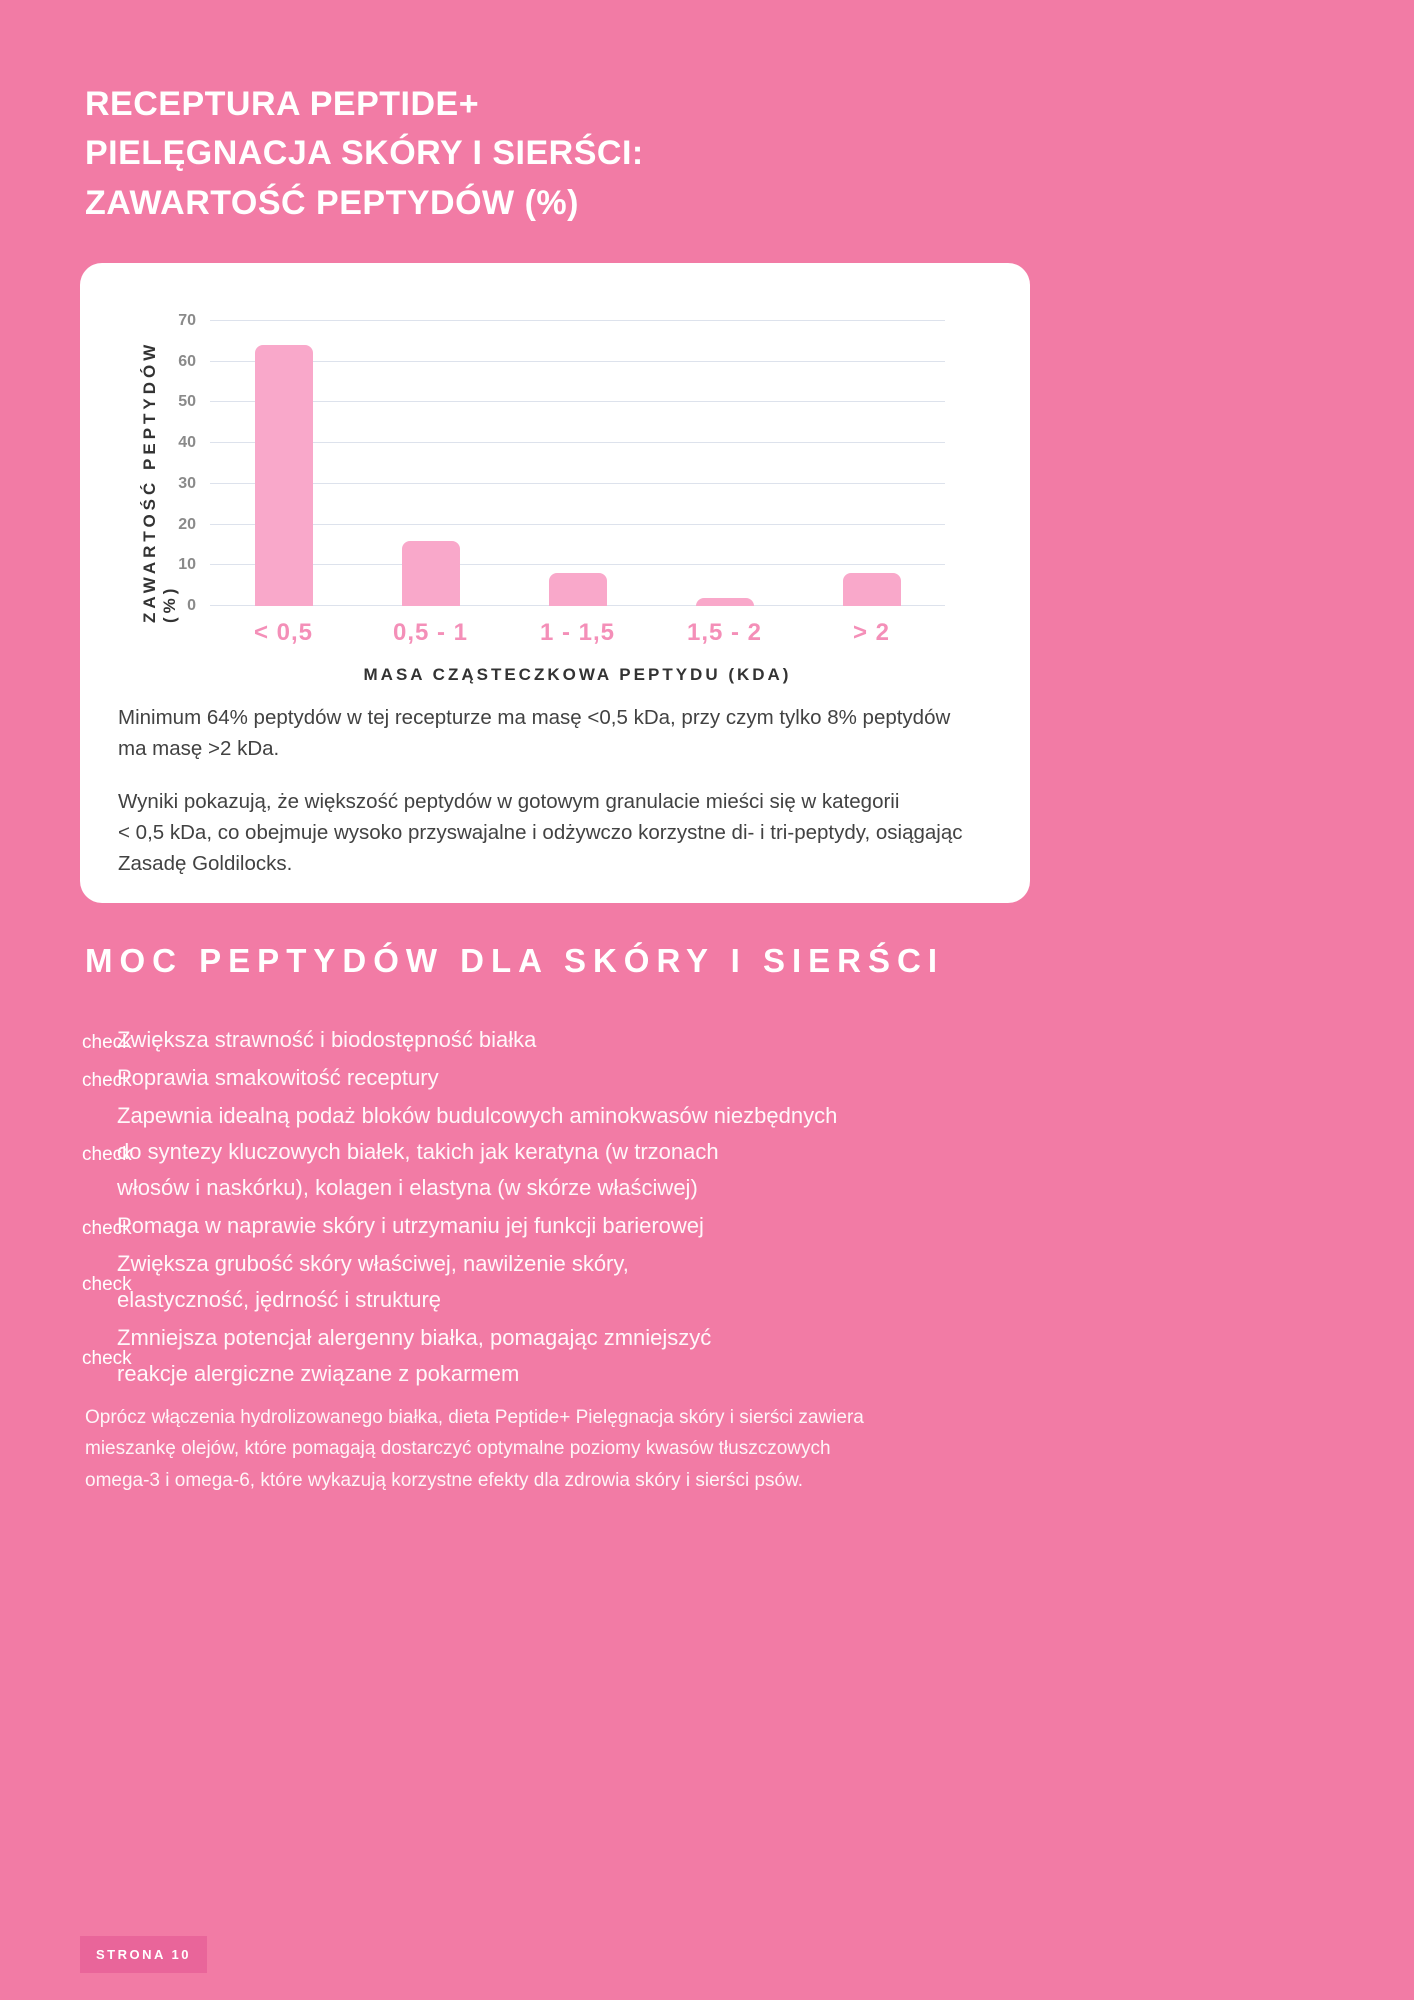 Image resolution: width=1414 pixels, height=2000 pixels. Describe the element at coordinates (187, 483) in the screenshot. I see `y-tick-label: 30` at that location.